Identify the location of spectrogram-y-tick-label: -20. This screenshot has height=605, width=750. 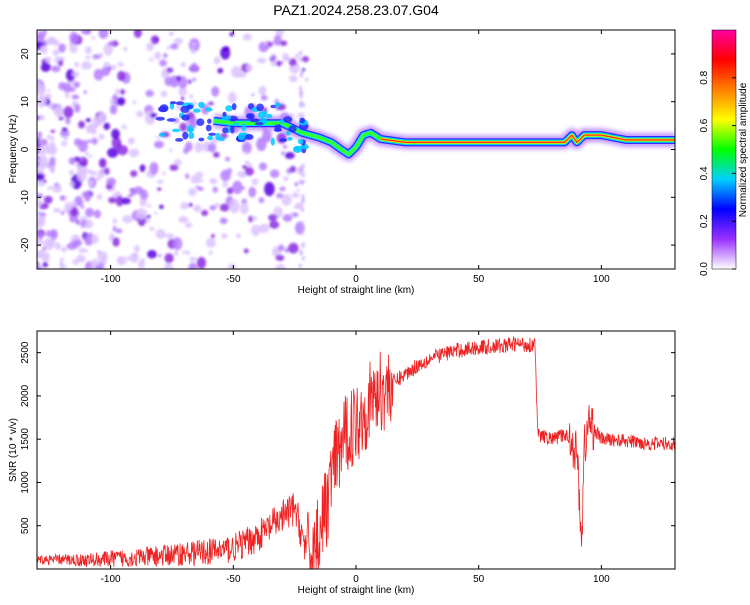
(25, 244).